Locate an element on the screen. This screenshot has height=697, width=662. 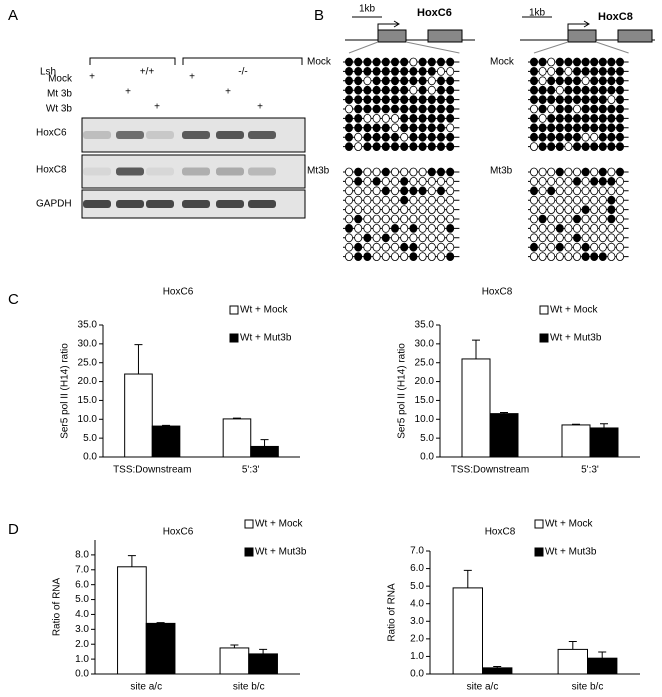
y-tick-label: 10.0 is located at coordinates (88, 419).